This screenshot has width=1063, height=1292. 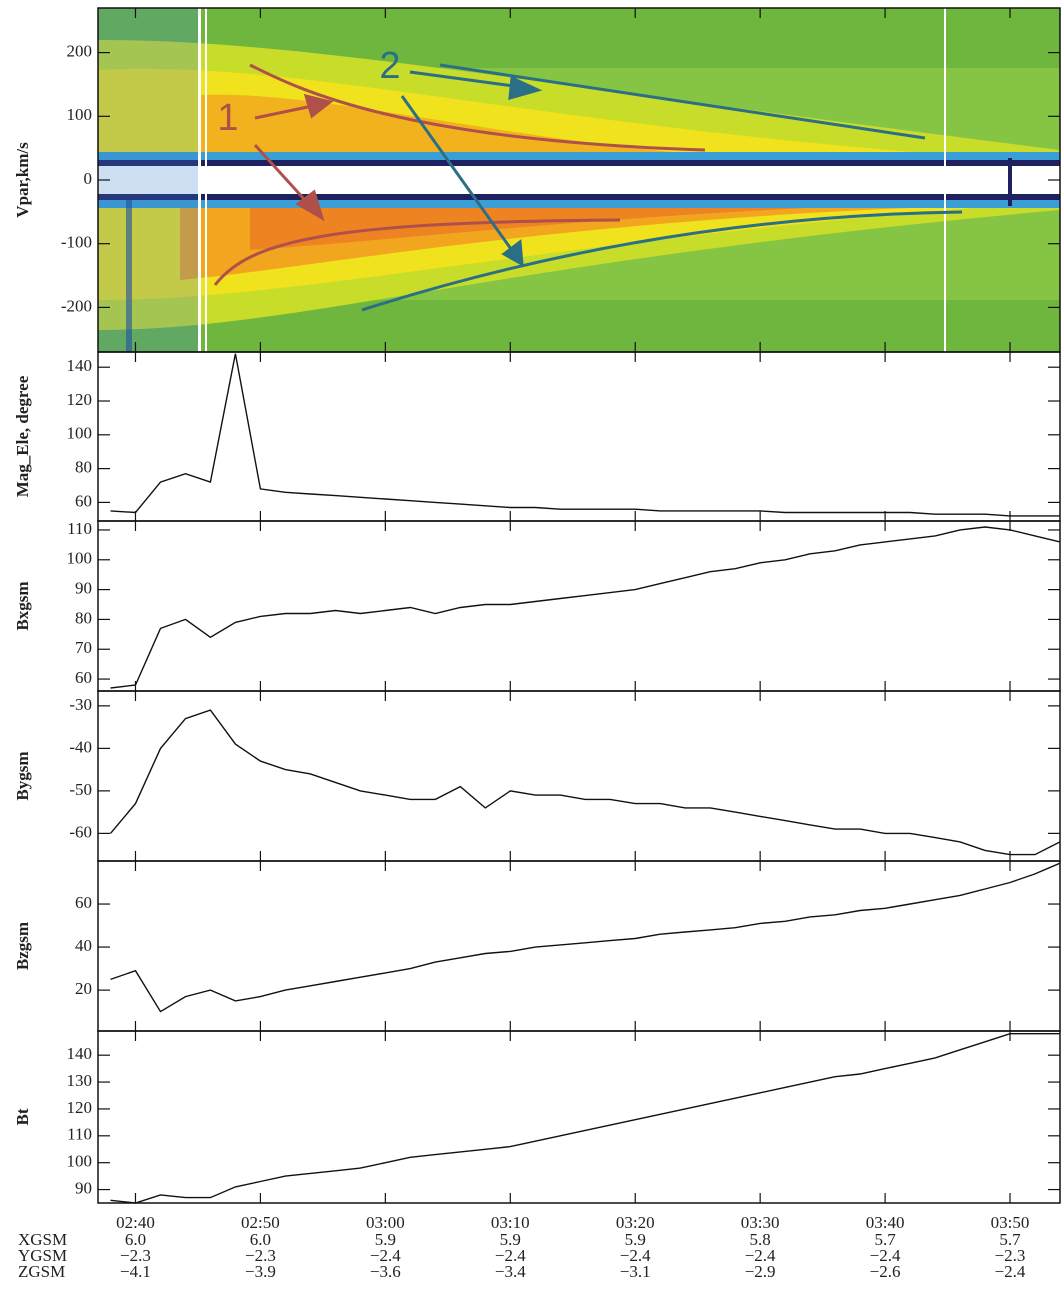 What do you see at coordinates (22, 180) in the screenshot?
I see `y-axis-label: Vpar,km/s` at bounding box center [22, 180].